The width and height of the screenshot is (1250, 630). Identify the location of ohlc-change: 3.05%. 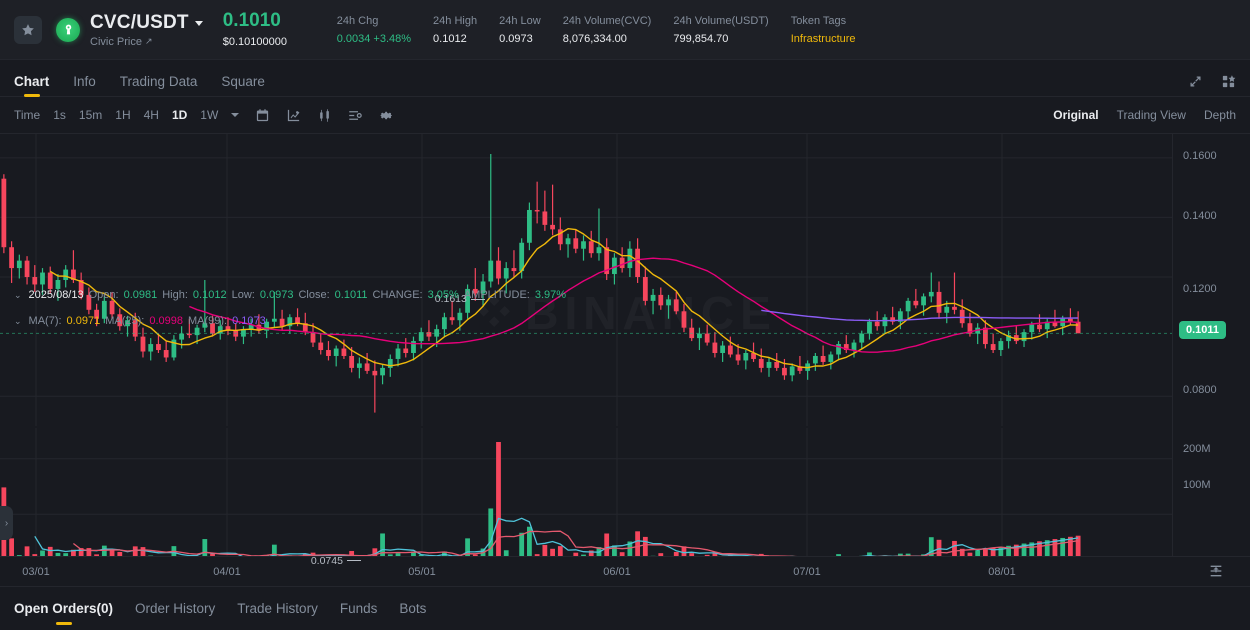
(443, 295).